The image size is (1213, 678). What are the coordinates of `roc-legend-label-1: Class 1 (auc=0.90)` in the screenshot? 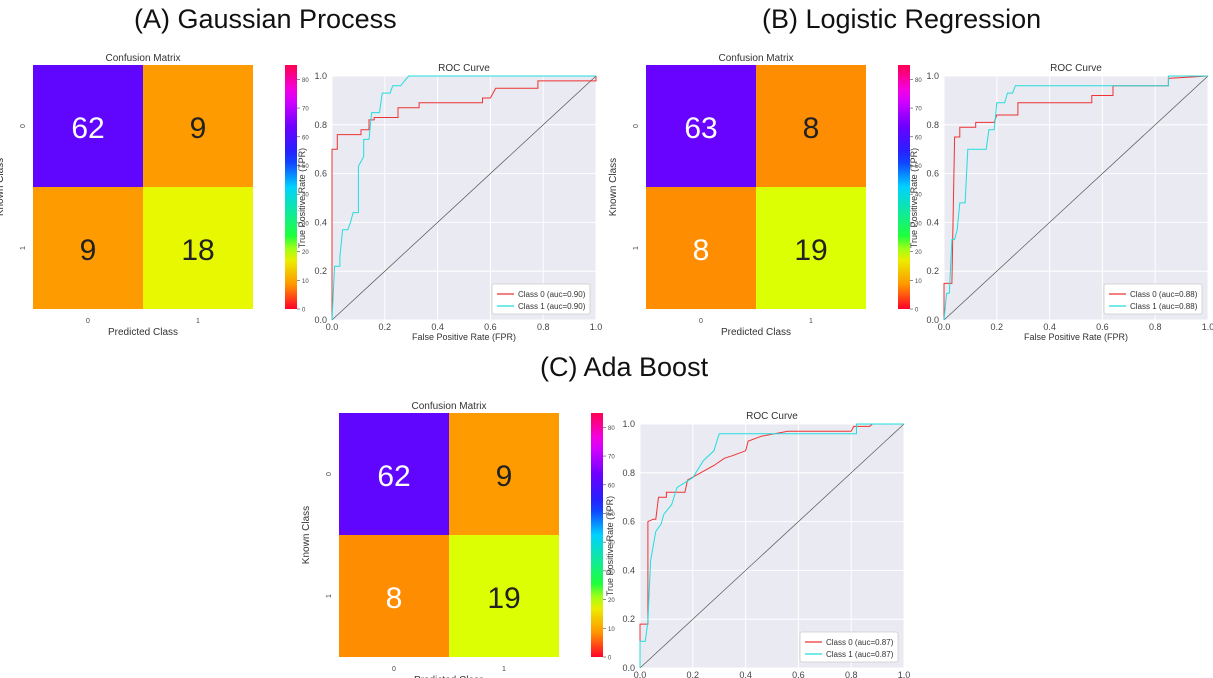 It's located at (552, 306).